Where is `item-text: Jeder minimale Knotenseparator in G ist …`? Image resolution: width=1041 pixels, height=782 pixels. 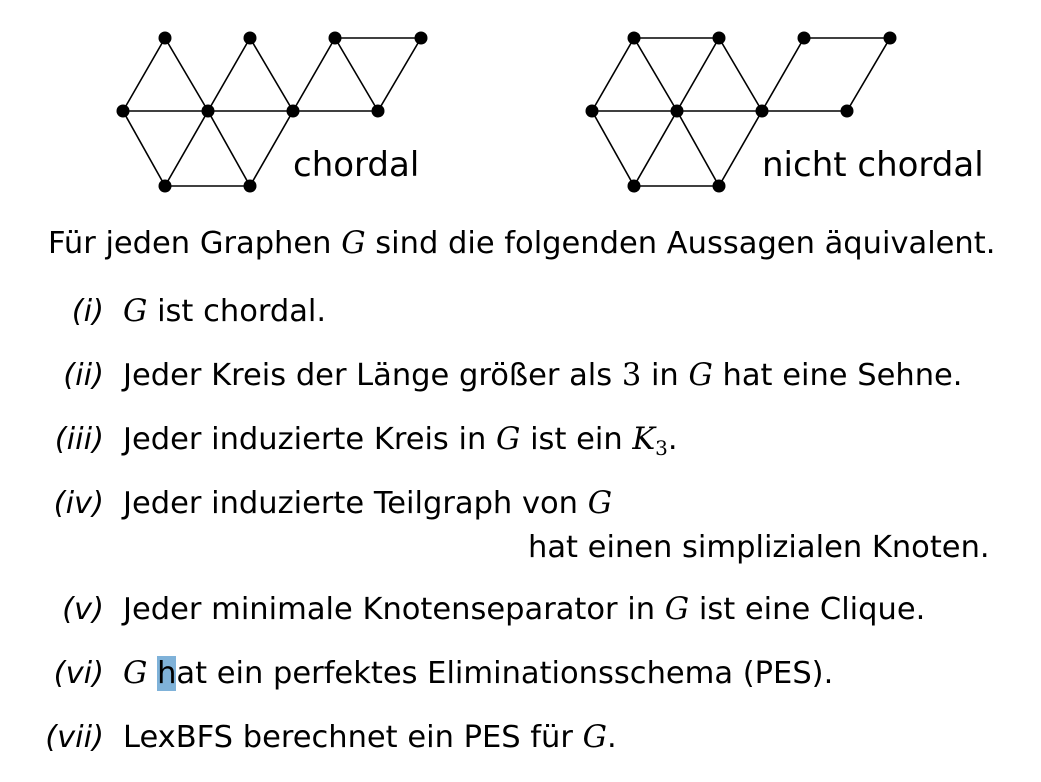
item-text: Jeder minimale Knotenseparator in G ist … is located at coordinates (524, 609).